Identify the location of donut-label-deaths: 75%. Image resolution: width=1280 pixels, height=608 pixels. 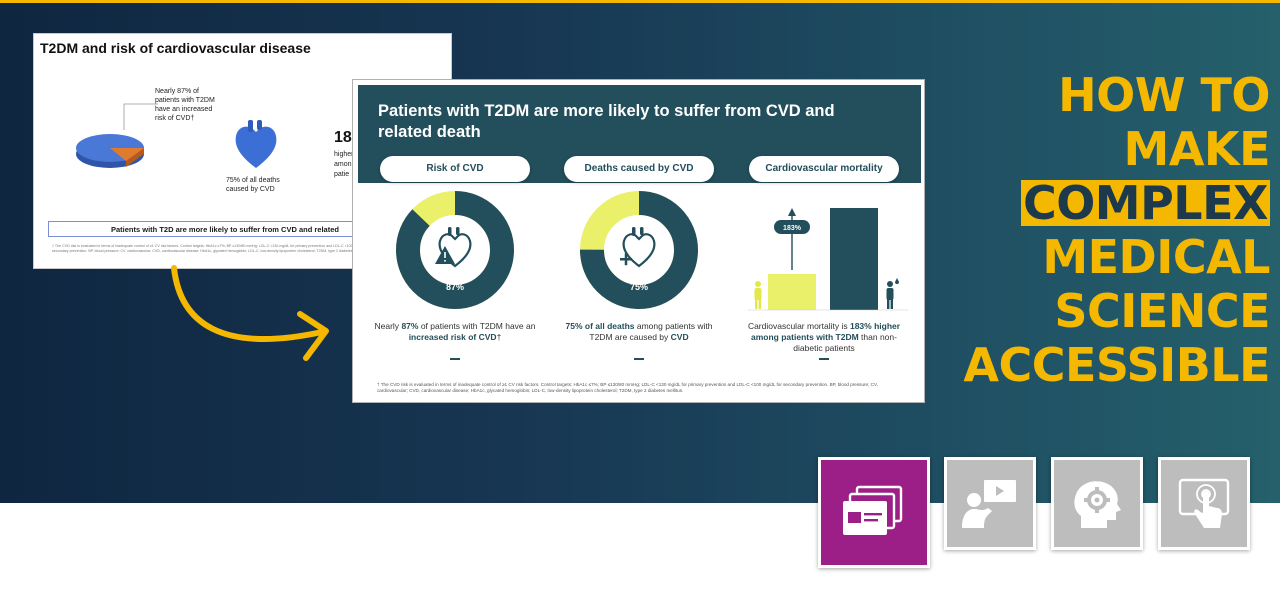
(639, 287).